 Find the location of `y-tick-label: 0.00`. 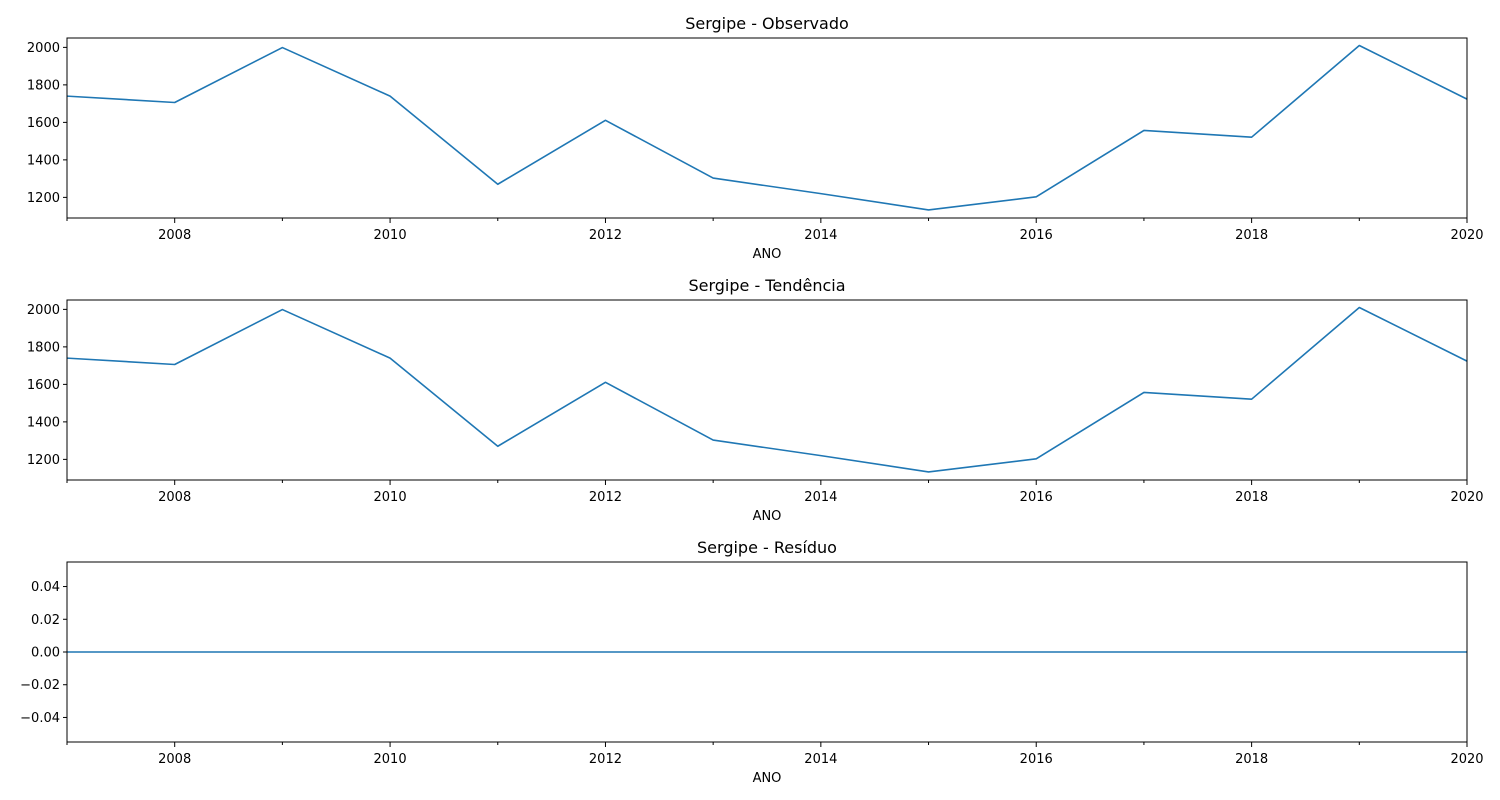

y-tick-label: 0.00 is located at coordinates (45, 653).